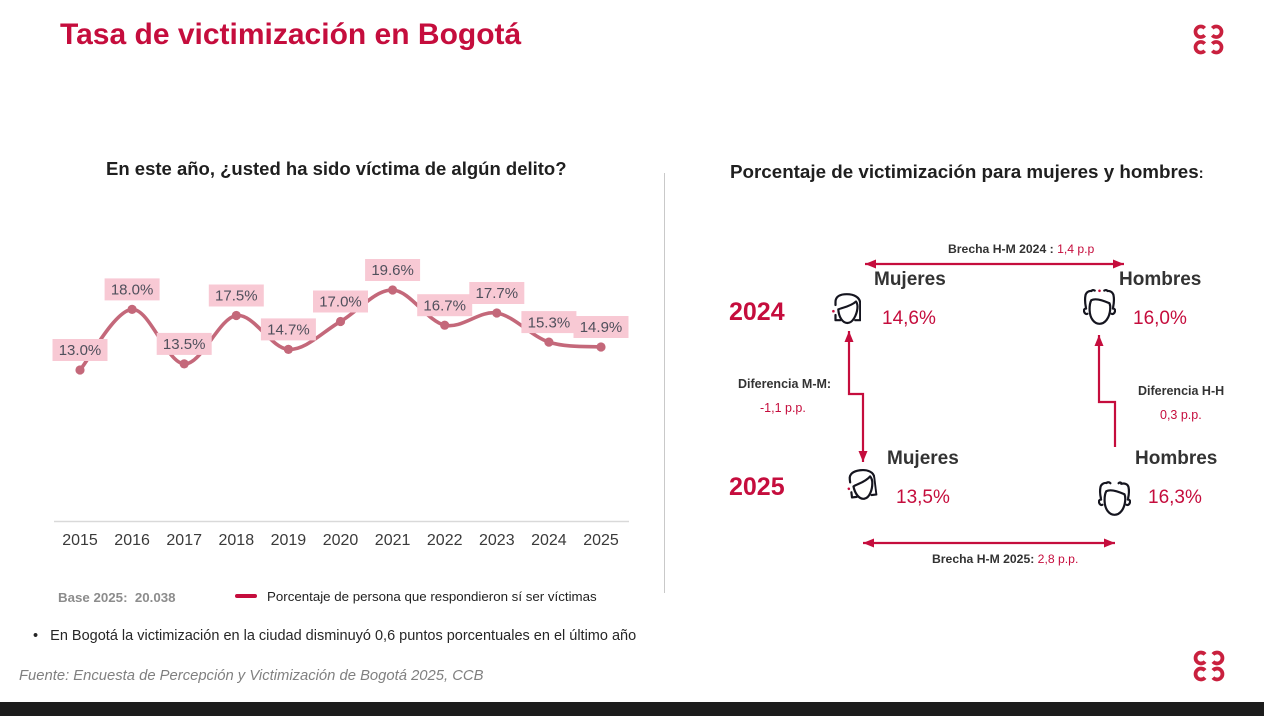  What do you see at coordinates (445, 540) in the screenshot?
I see `svg-text: 2022` at bounding box center [445, 540].